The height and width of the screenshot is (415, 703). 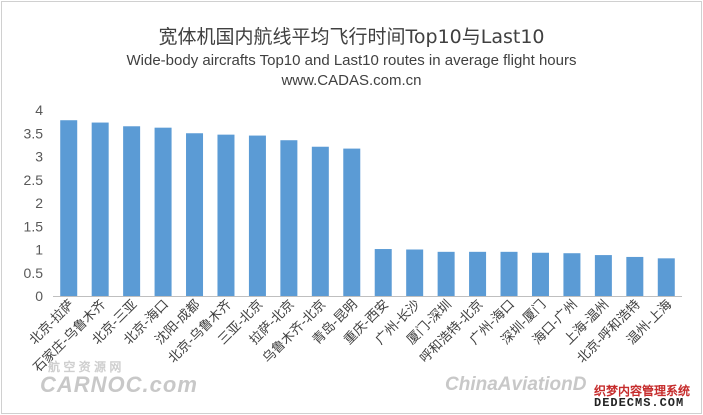 What do you see at coordinates (39, 250) in the screenshot?
I see `y-tick-label: 1` at bounding box center [39, 250].